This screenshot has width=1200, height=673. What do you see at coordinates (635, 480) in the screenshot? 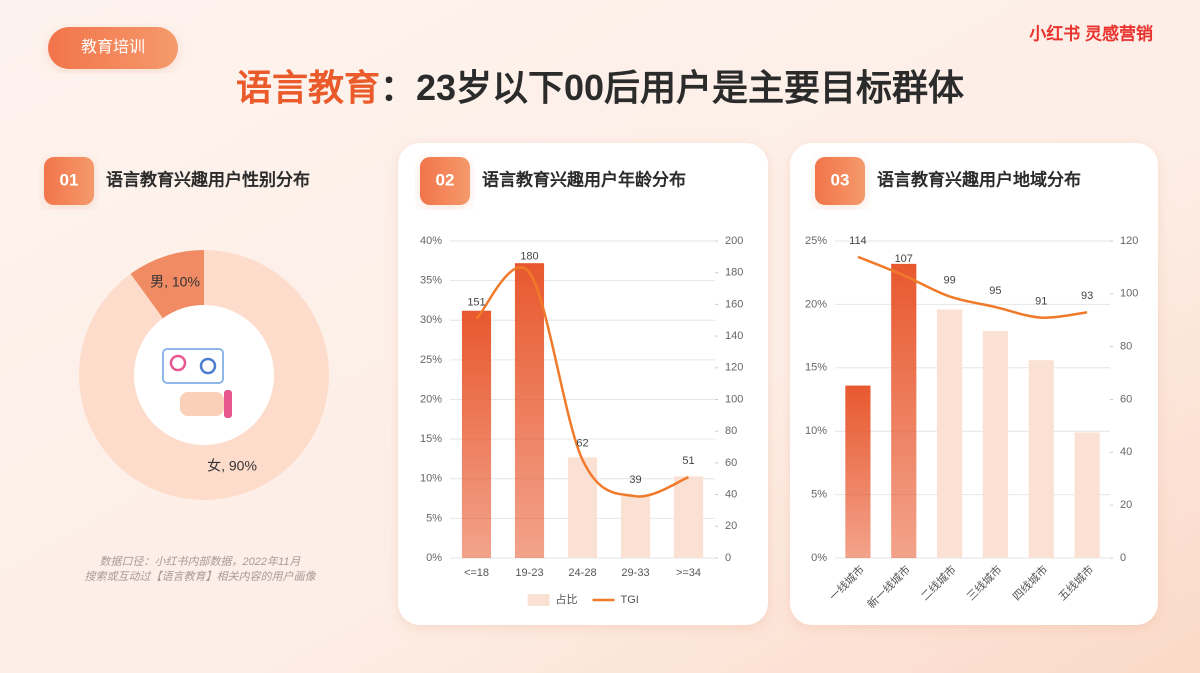
I see `data-label: 39` at bounding box center [635, 480].